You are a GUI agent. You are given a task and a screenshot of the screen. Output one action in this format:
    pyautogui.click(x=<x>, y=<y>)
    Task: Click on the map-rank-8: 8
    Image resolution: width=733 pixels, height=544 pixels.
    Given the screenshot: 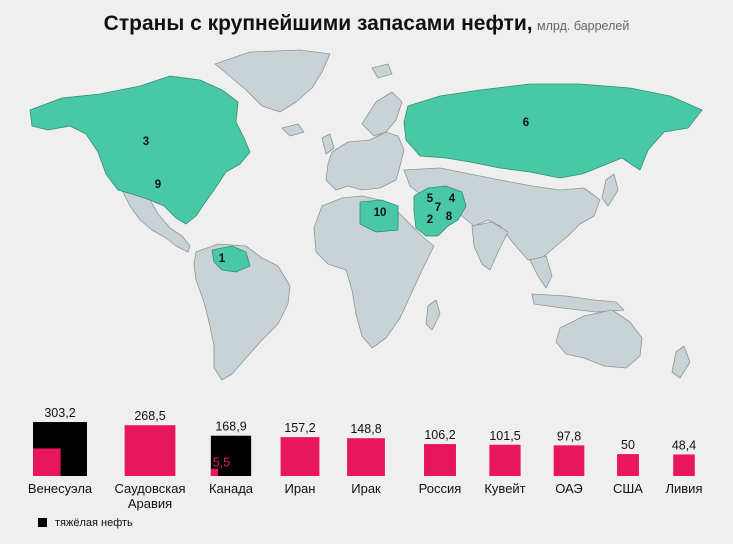 What is the action you would take?
    pyautogui.click(x=449, y=217)
    